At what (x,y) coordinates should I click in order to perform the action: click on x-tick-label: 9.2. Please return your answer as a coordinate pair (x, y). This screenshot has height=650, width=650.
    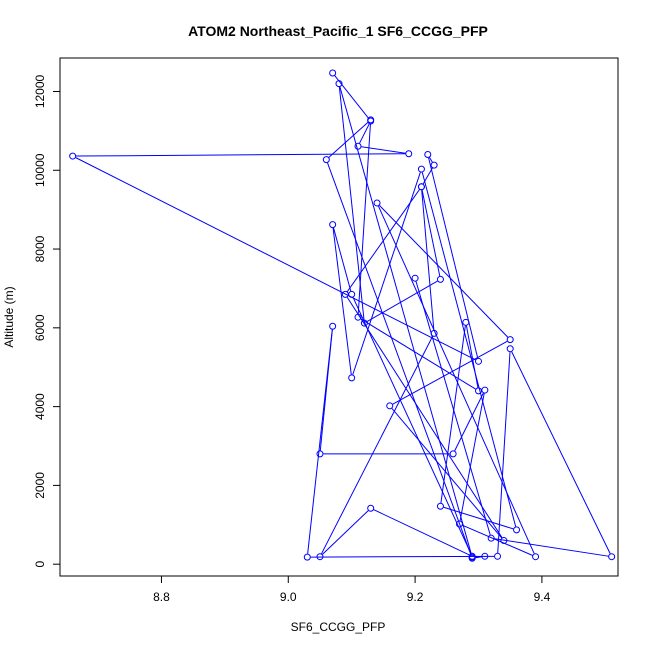
    Looking at the image, I should click on (415, 597).